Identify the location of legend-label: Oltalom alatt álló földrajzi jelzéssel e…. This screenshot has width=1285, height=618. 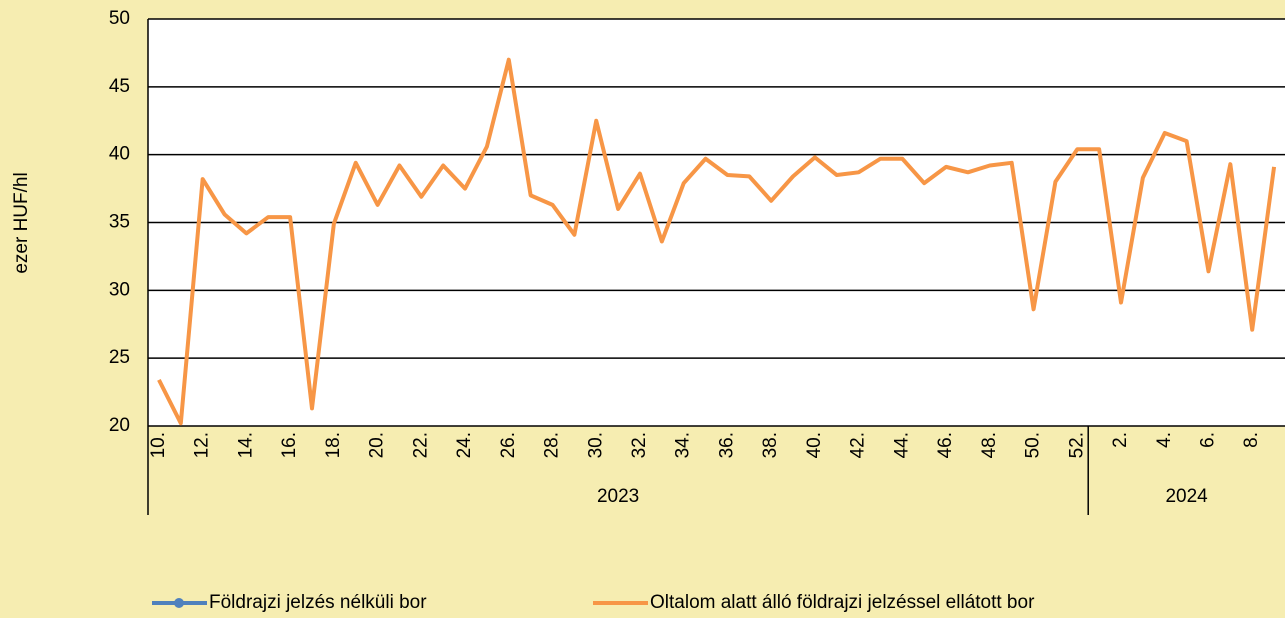
(842, 602).